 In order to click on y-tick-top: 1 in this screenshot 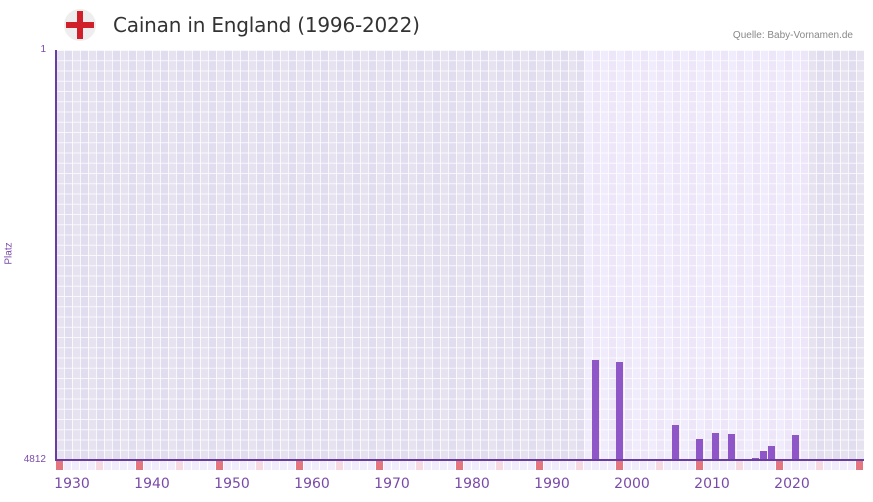, I will do `click(43, 49)`.